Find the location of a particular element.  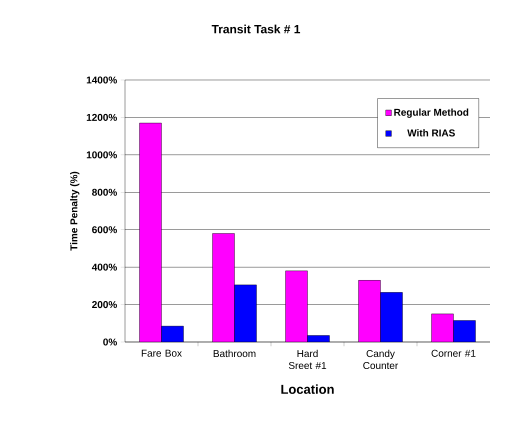

x-tick-label: Hard Sreet #1 is located at coordinates (307, 360).